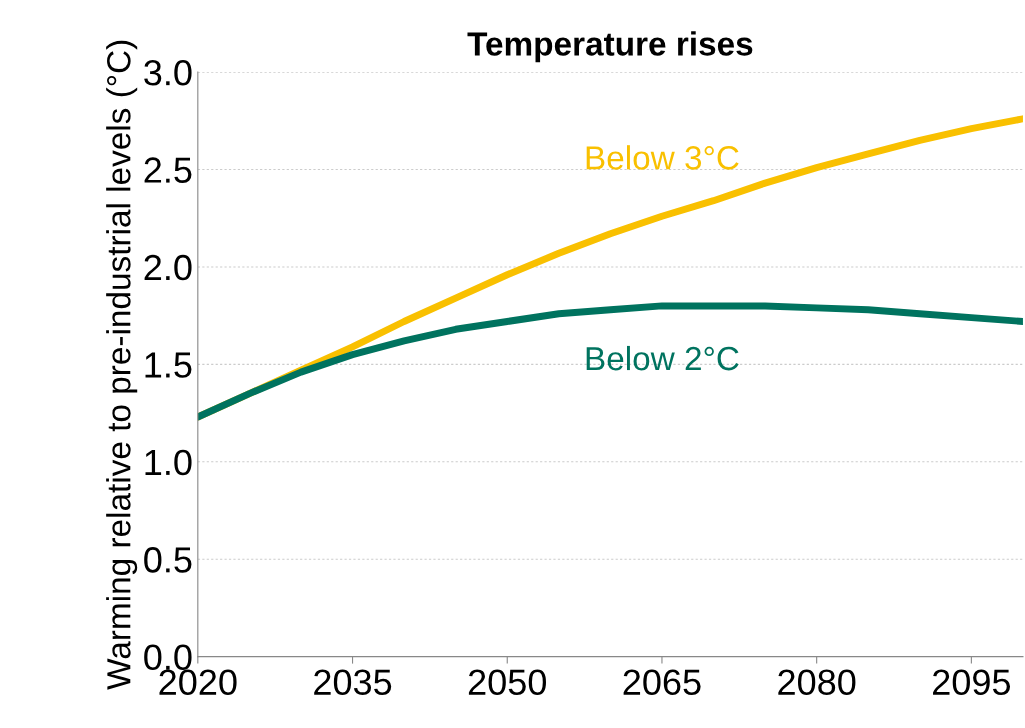 The height and width of the screenshot is (728, 1025). I want to click on x-tick-label: 2050, so click(507, 682).